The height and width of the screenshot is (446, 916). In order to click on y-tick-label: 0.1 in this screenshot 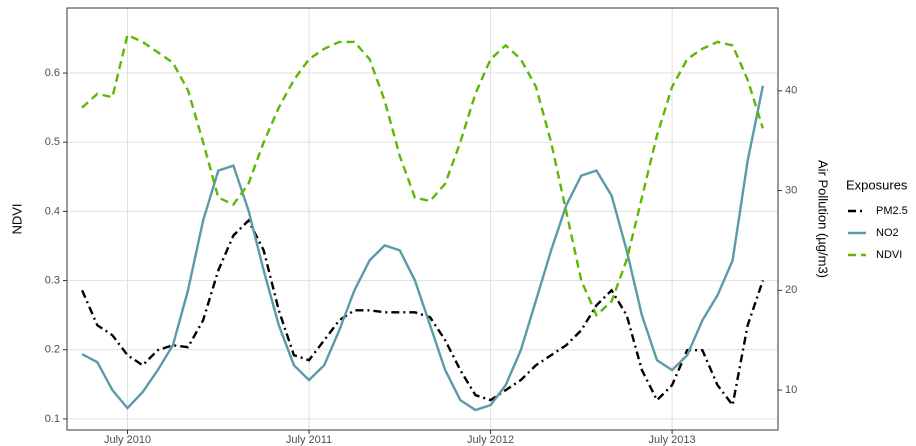, I will do `click(52, 419)`.